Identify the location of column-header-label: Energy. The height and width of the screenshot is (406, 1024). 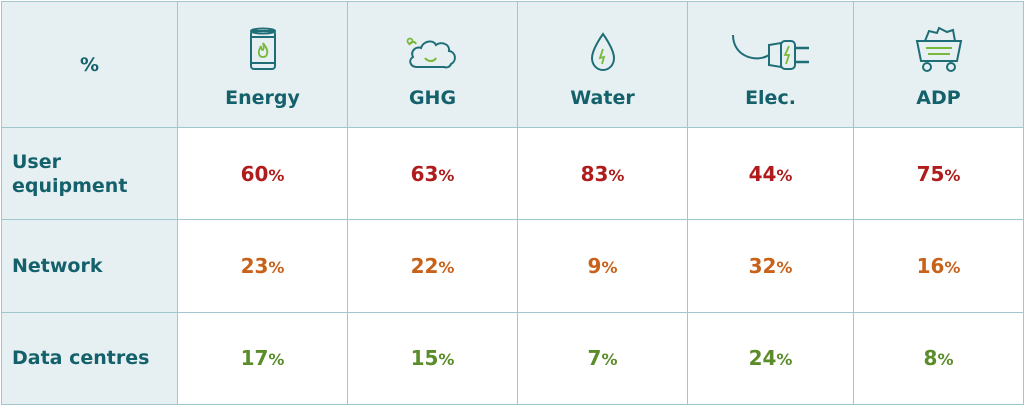
(262, 98).